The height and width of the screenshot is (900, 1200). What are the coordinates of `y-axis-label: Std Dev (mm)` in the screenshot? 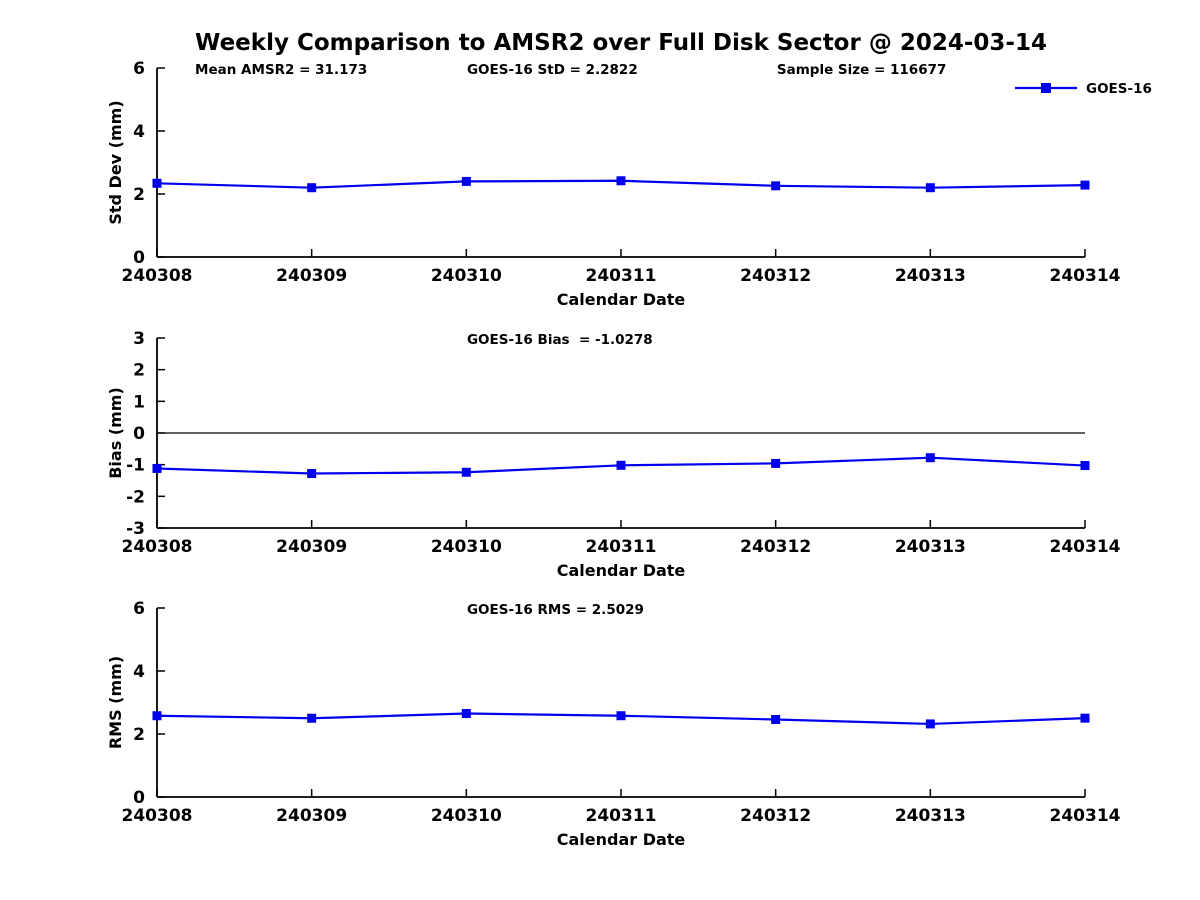 It's located at (115, 162).